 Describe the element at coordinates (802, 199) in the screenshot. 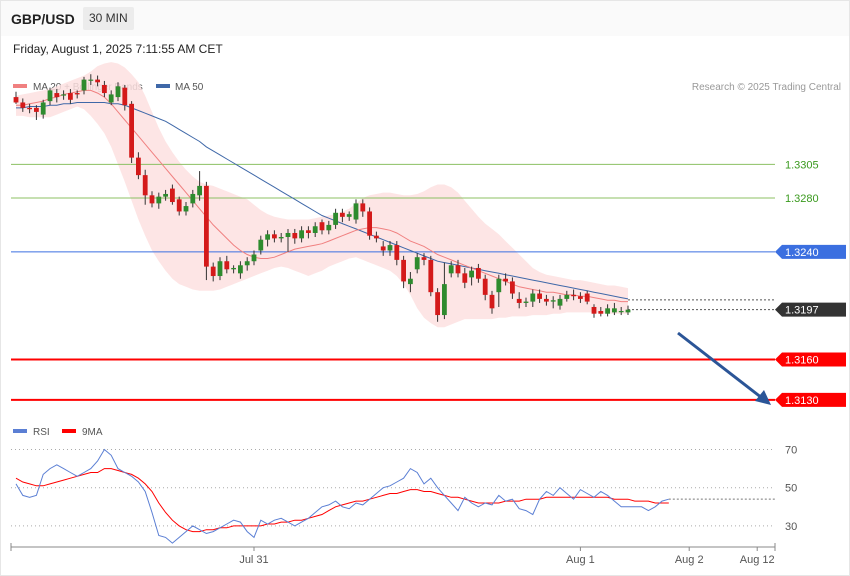

I see `level-label-1-3280: 1.3280` at that location.